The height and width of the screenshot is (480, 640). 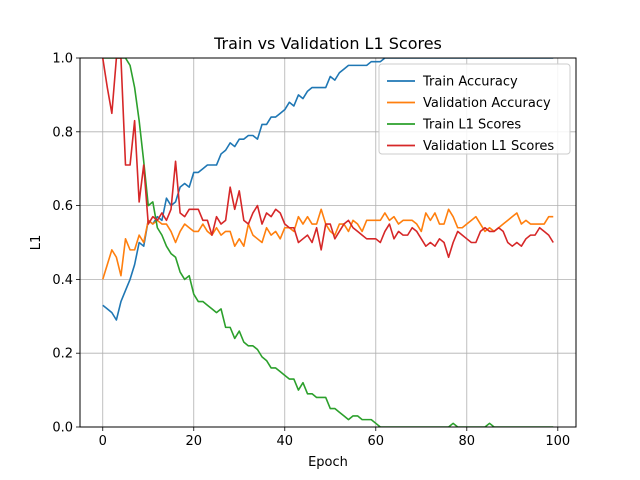 What do you see at coordinates (62, 354) in the screenshot?
I see `y-tick-label: 0.2` at bounding box center [62, 354].